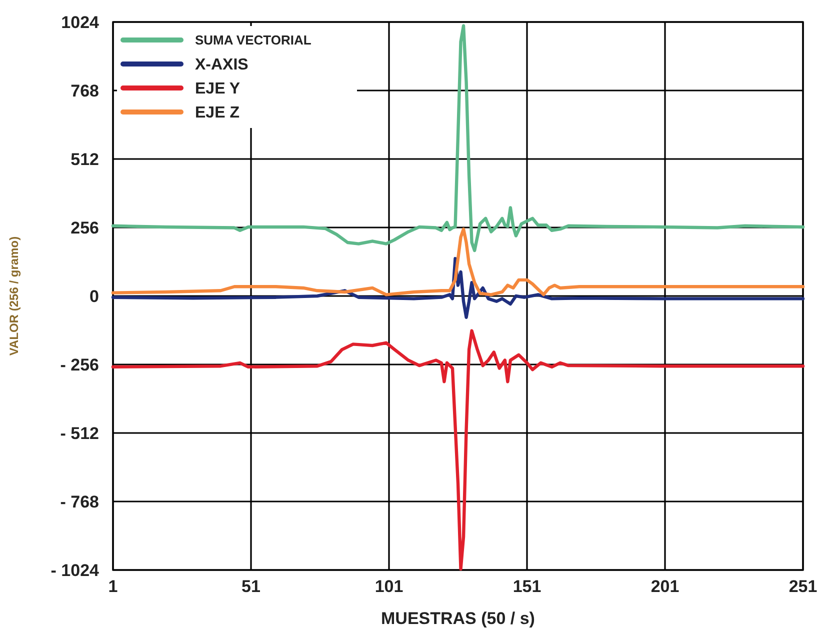  I want to click on x-tick-label: 201, so click(665, 586).